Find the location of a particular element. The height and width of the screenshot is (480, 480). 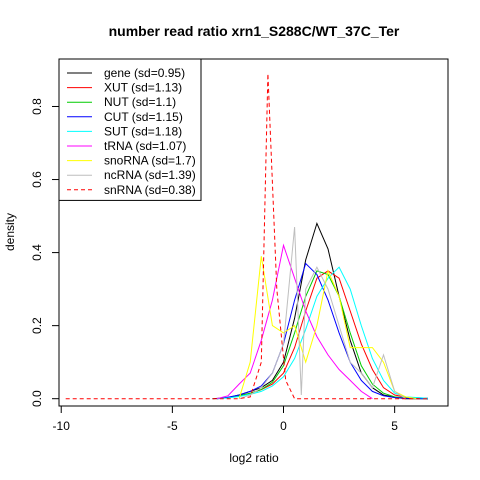

chart-title: number read ratio xrn1_S288C/WT_37C_Ter is located at coordinates (254, 31).